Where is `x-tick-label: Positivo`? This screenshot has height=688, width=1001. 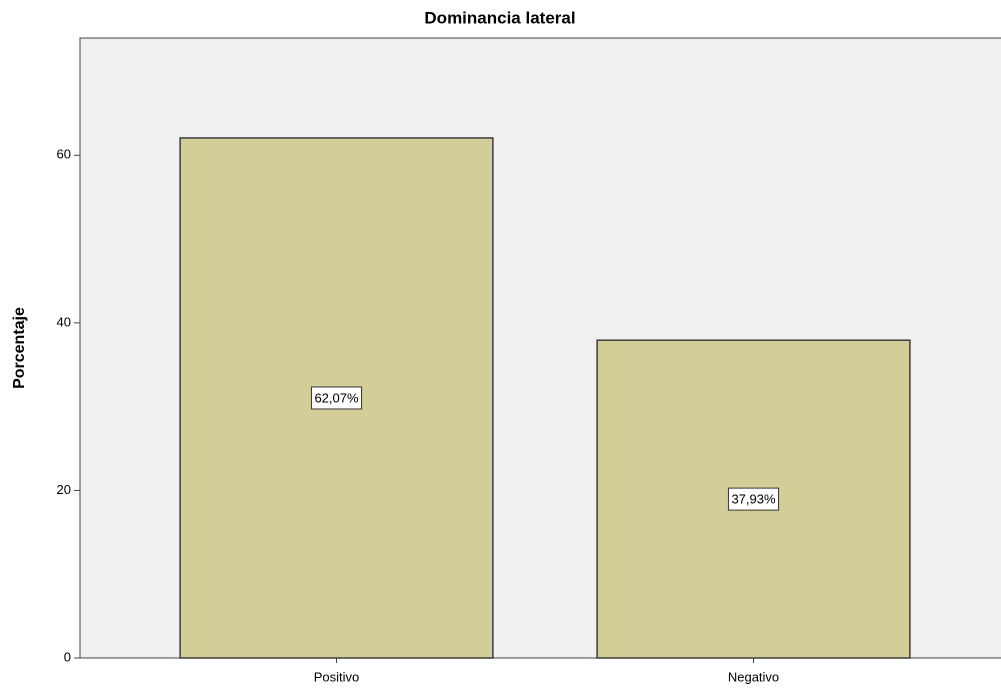 x-tick-label: Positivo is located at coordinates (337, 676).